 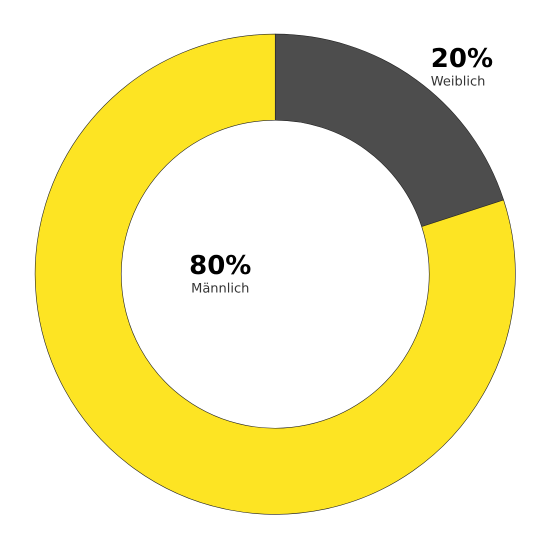 I want to click on slice-label: Weiblich, so click(x=458, y=82).